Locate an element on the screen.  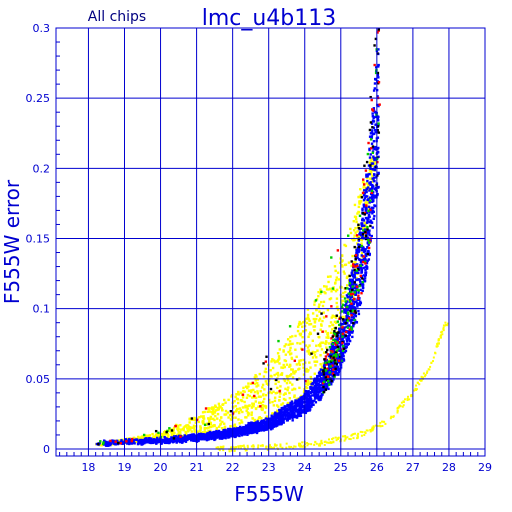
x-tick-label: 23 is located at coordinates (269, 467).